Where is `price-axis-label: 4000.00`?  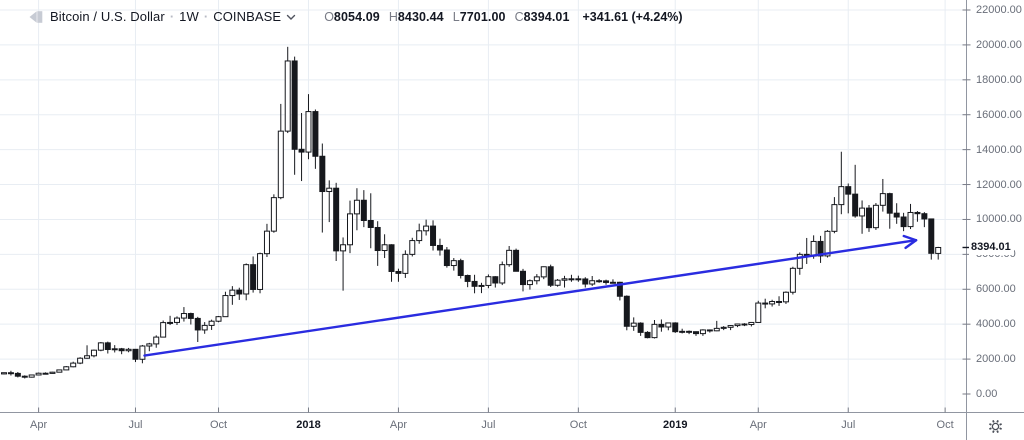 price-axis-label: 4000.00 is located at coordinates (996, 324).